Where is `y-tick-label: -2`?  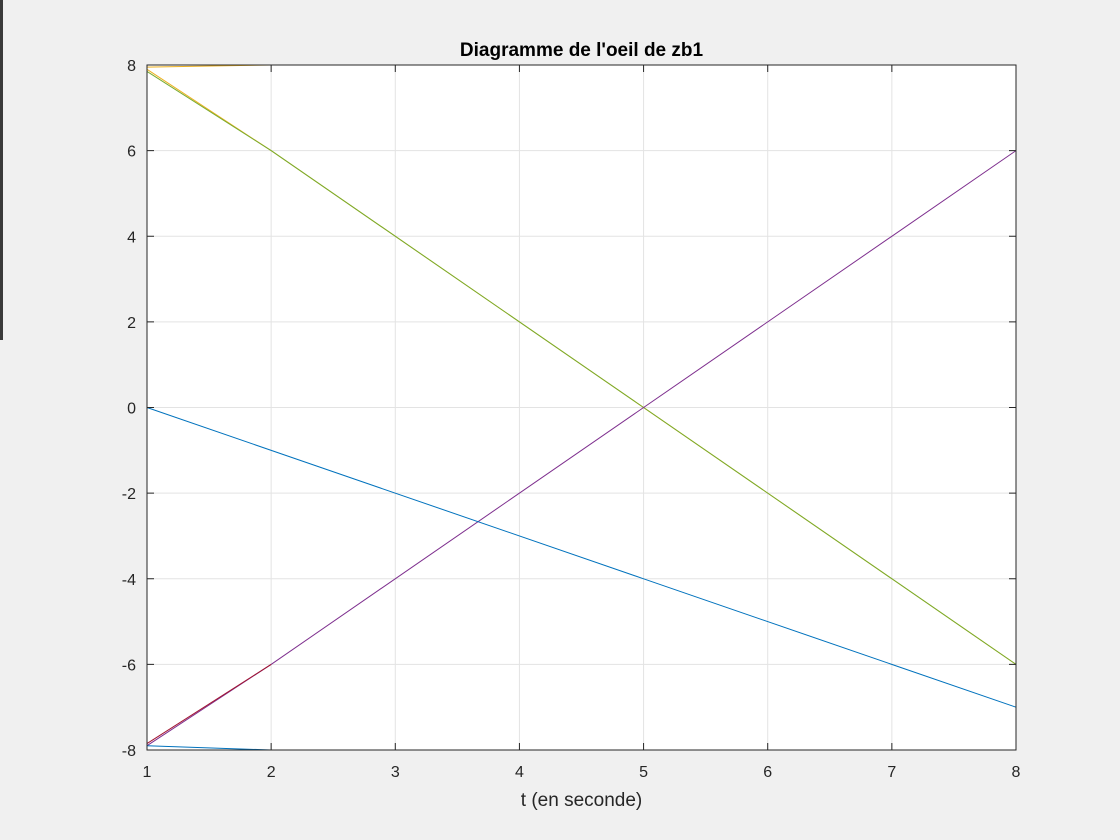 y-tick-label: -2 is located at coordinates (129, 494).